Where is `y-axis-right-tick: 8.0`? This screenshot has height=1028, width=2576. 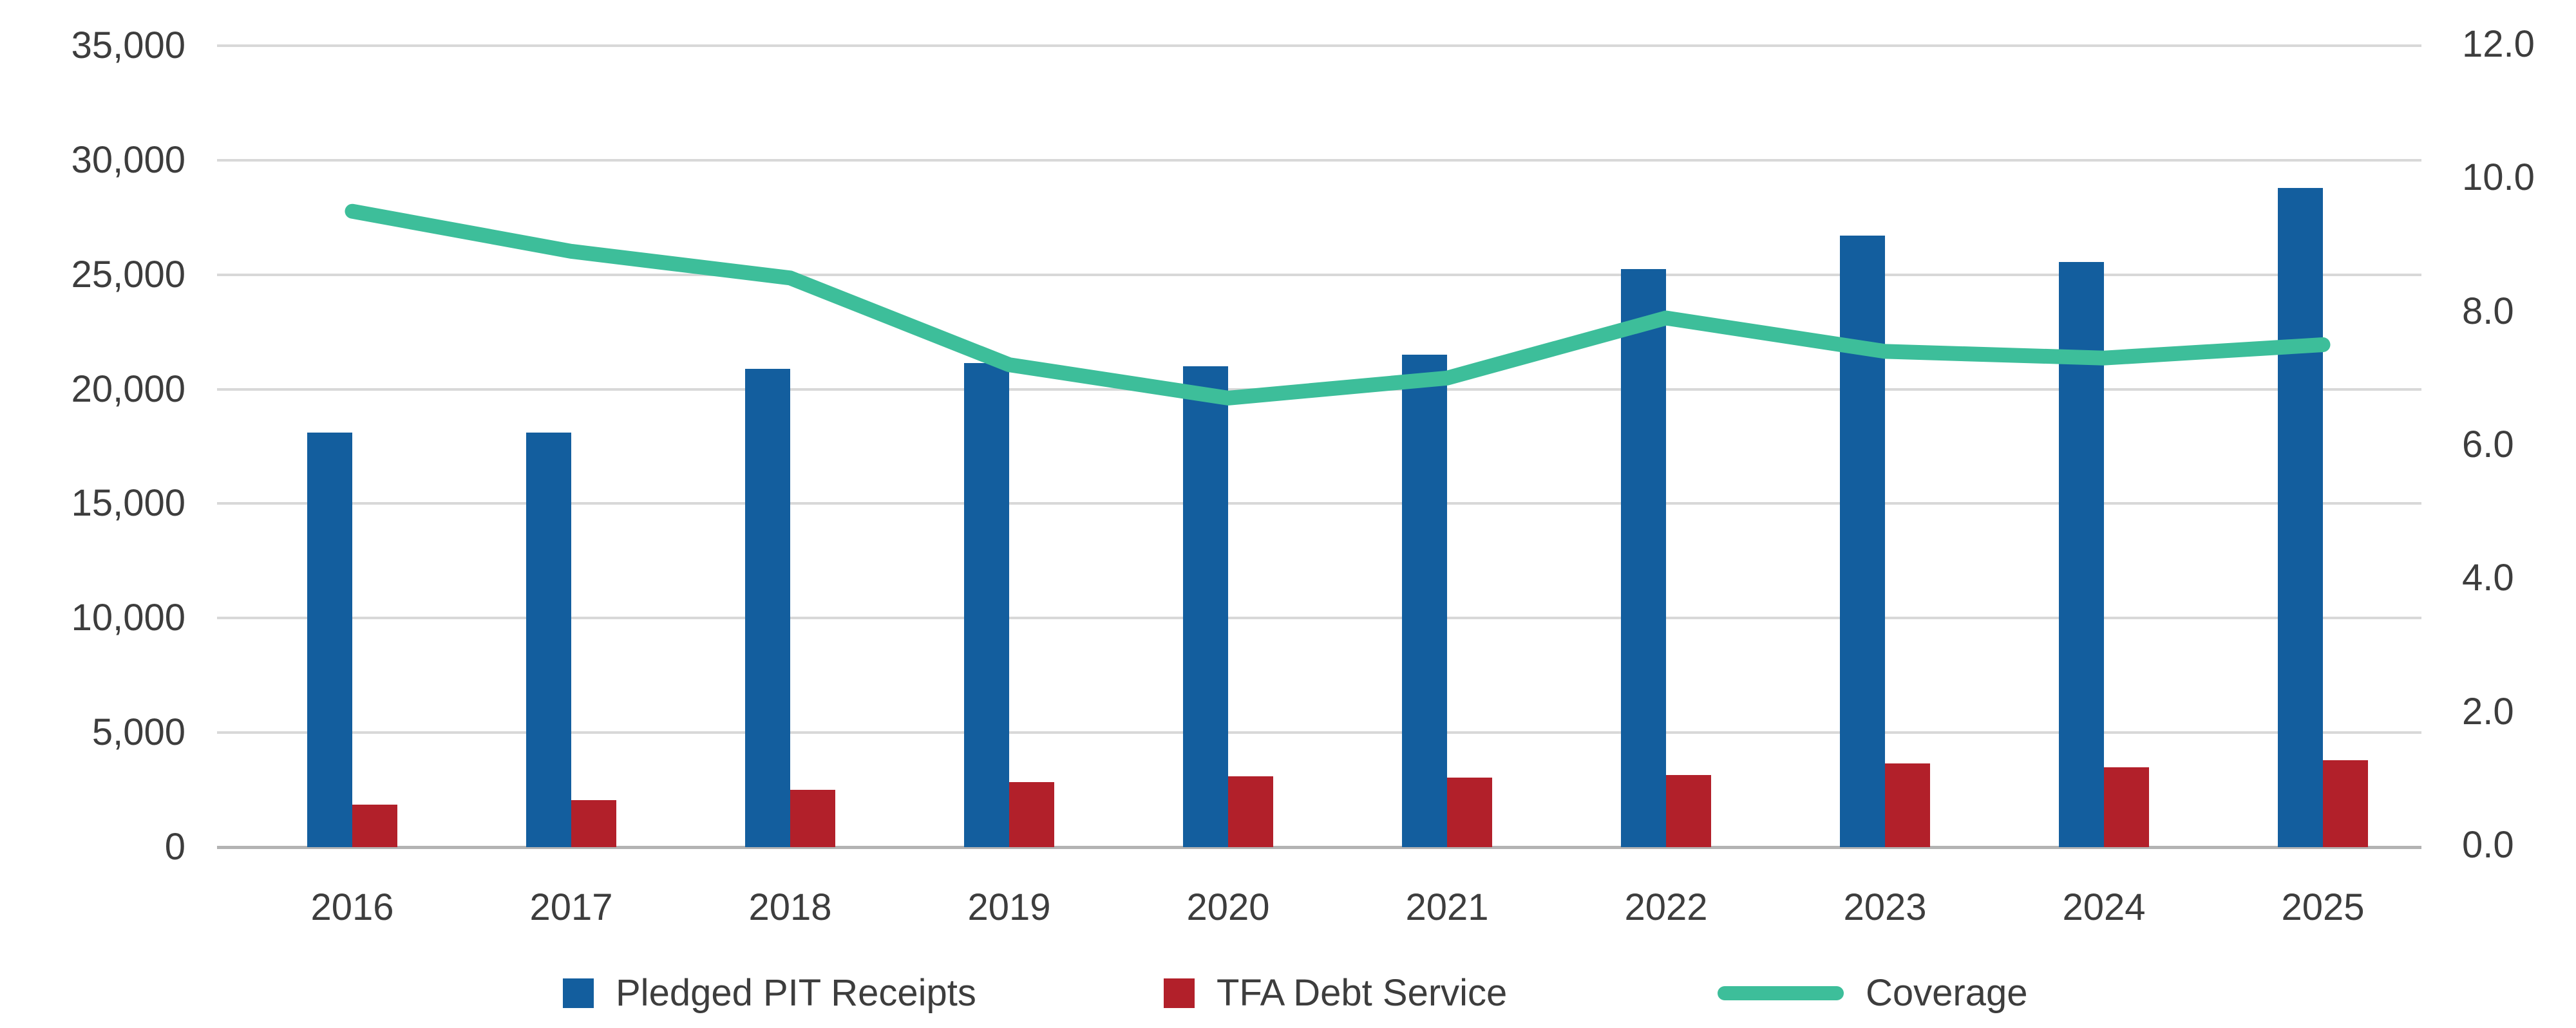 y-axis-right-tick: 8.0 is located at coordinates (2488, 311).